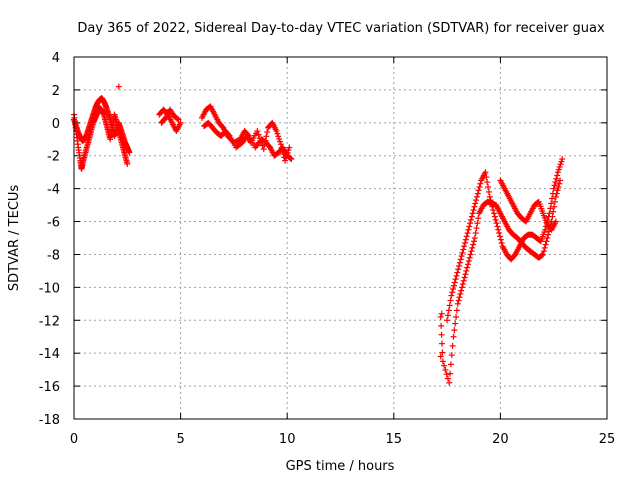 The image size is (640, 480). Describe the element at coordinates (56, 91) in the screenshot. I see `y-tick-label: 2` at that location.